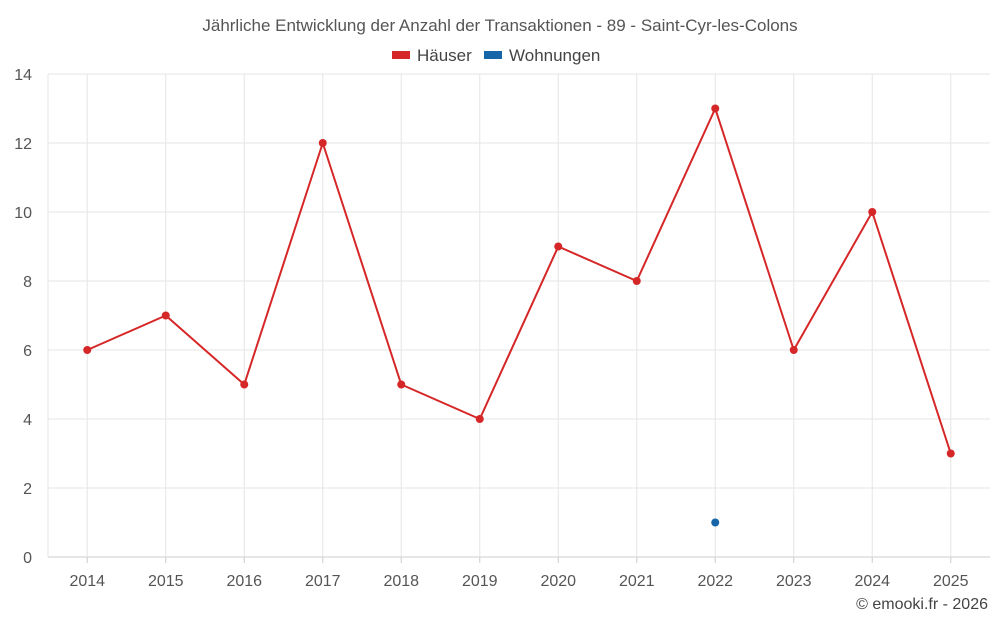  What do you see at coordinates (922, 604) in the screenshot?
I see `credit-text: © emooki.fr - 2026` at bounding box center [922, 604].